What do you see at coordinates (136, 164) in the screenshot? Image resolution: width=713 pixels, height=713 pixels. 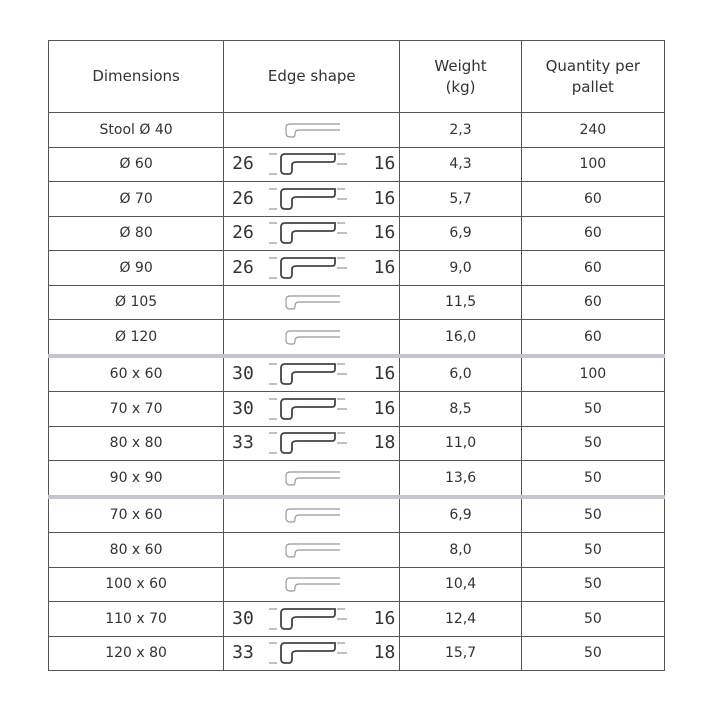 I see `dimensions-cell: Ø 60` at bounding box center [136, 164].